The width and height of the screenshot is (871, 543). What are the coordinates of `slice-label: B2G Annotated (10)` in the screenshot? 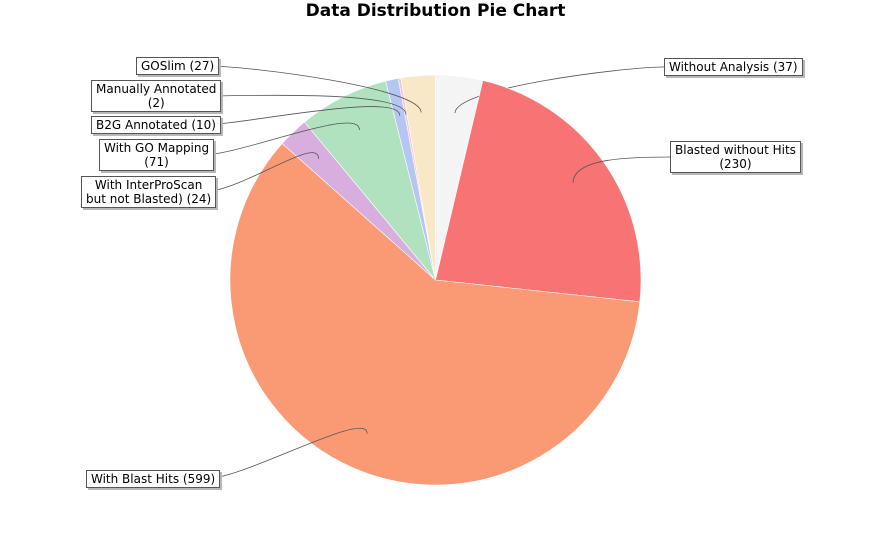 It's located at (156, 125).